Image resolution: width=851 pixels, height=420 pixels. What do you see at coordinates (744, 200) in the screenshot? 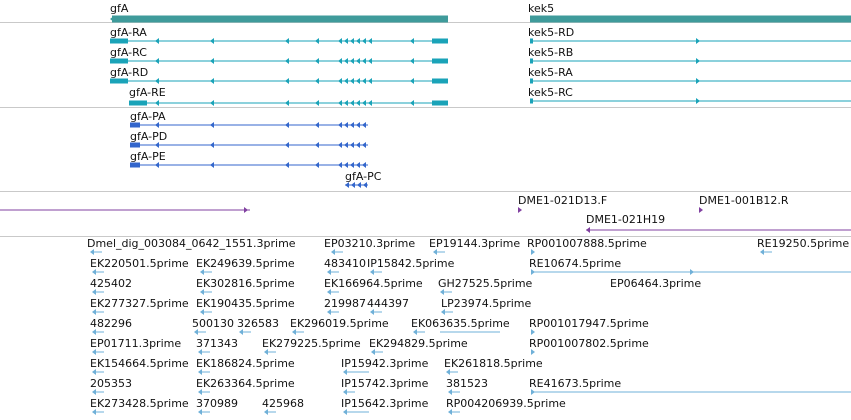
I see `clone-label: DME1-001B12.R` at bounding box center [744, 200].